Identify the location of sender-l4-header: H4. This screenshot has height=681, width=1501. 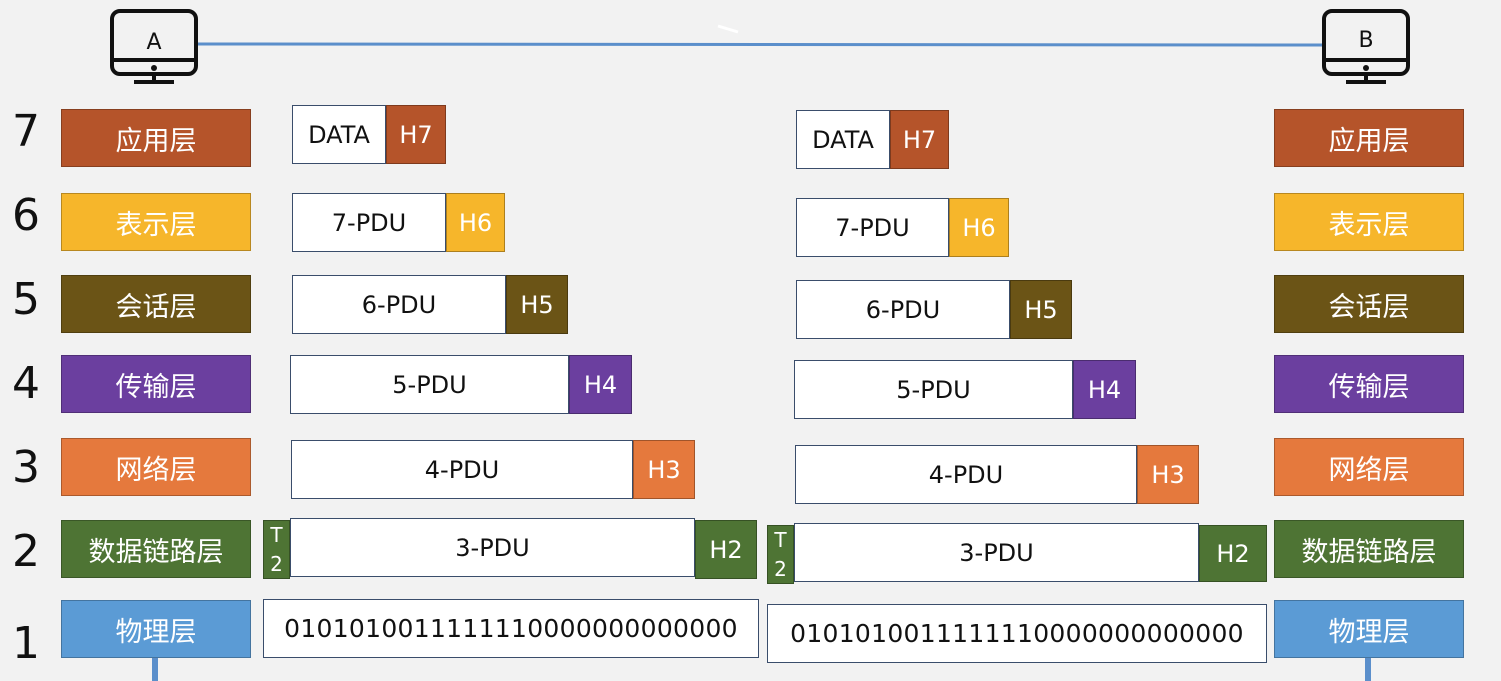
(600, 384).